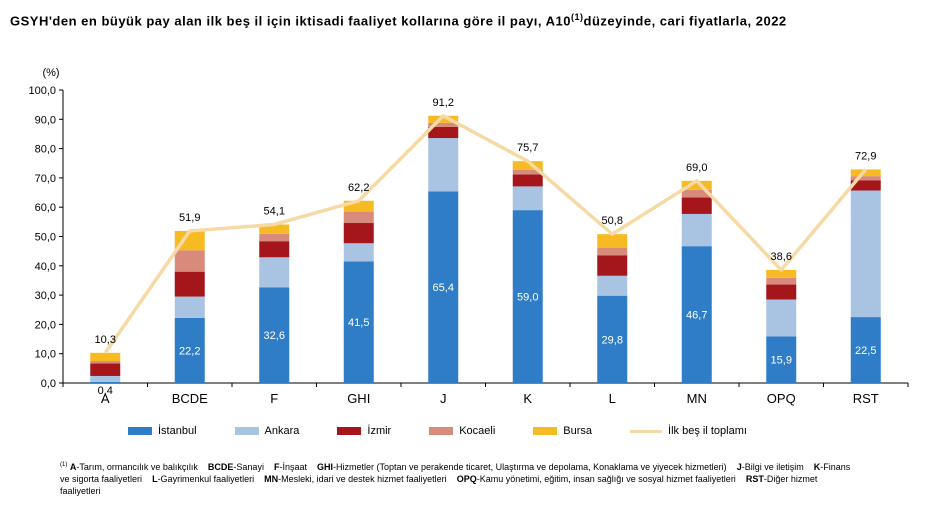  I want to click on footnote-marker: (1), so click(64, 465).